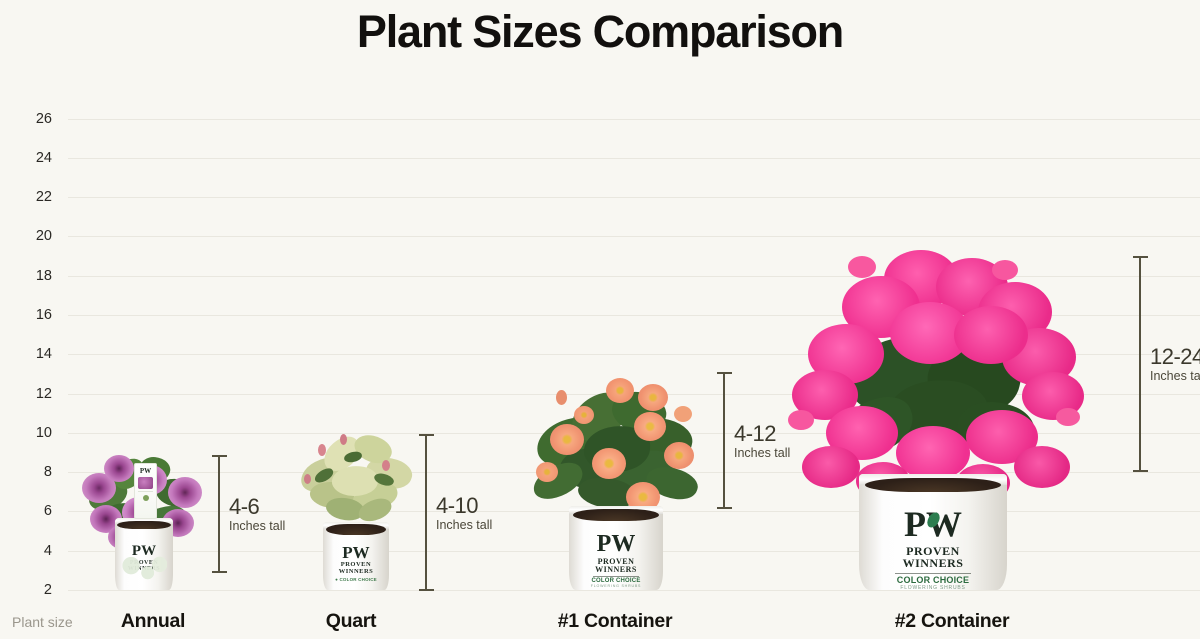  What do you see at coordinates (762, 452) in the screenshot?
I see `measure-unit-container-1: Inches tall` at bounding box center [762, 452].